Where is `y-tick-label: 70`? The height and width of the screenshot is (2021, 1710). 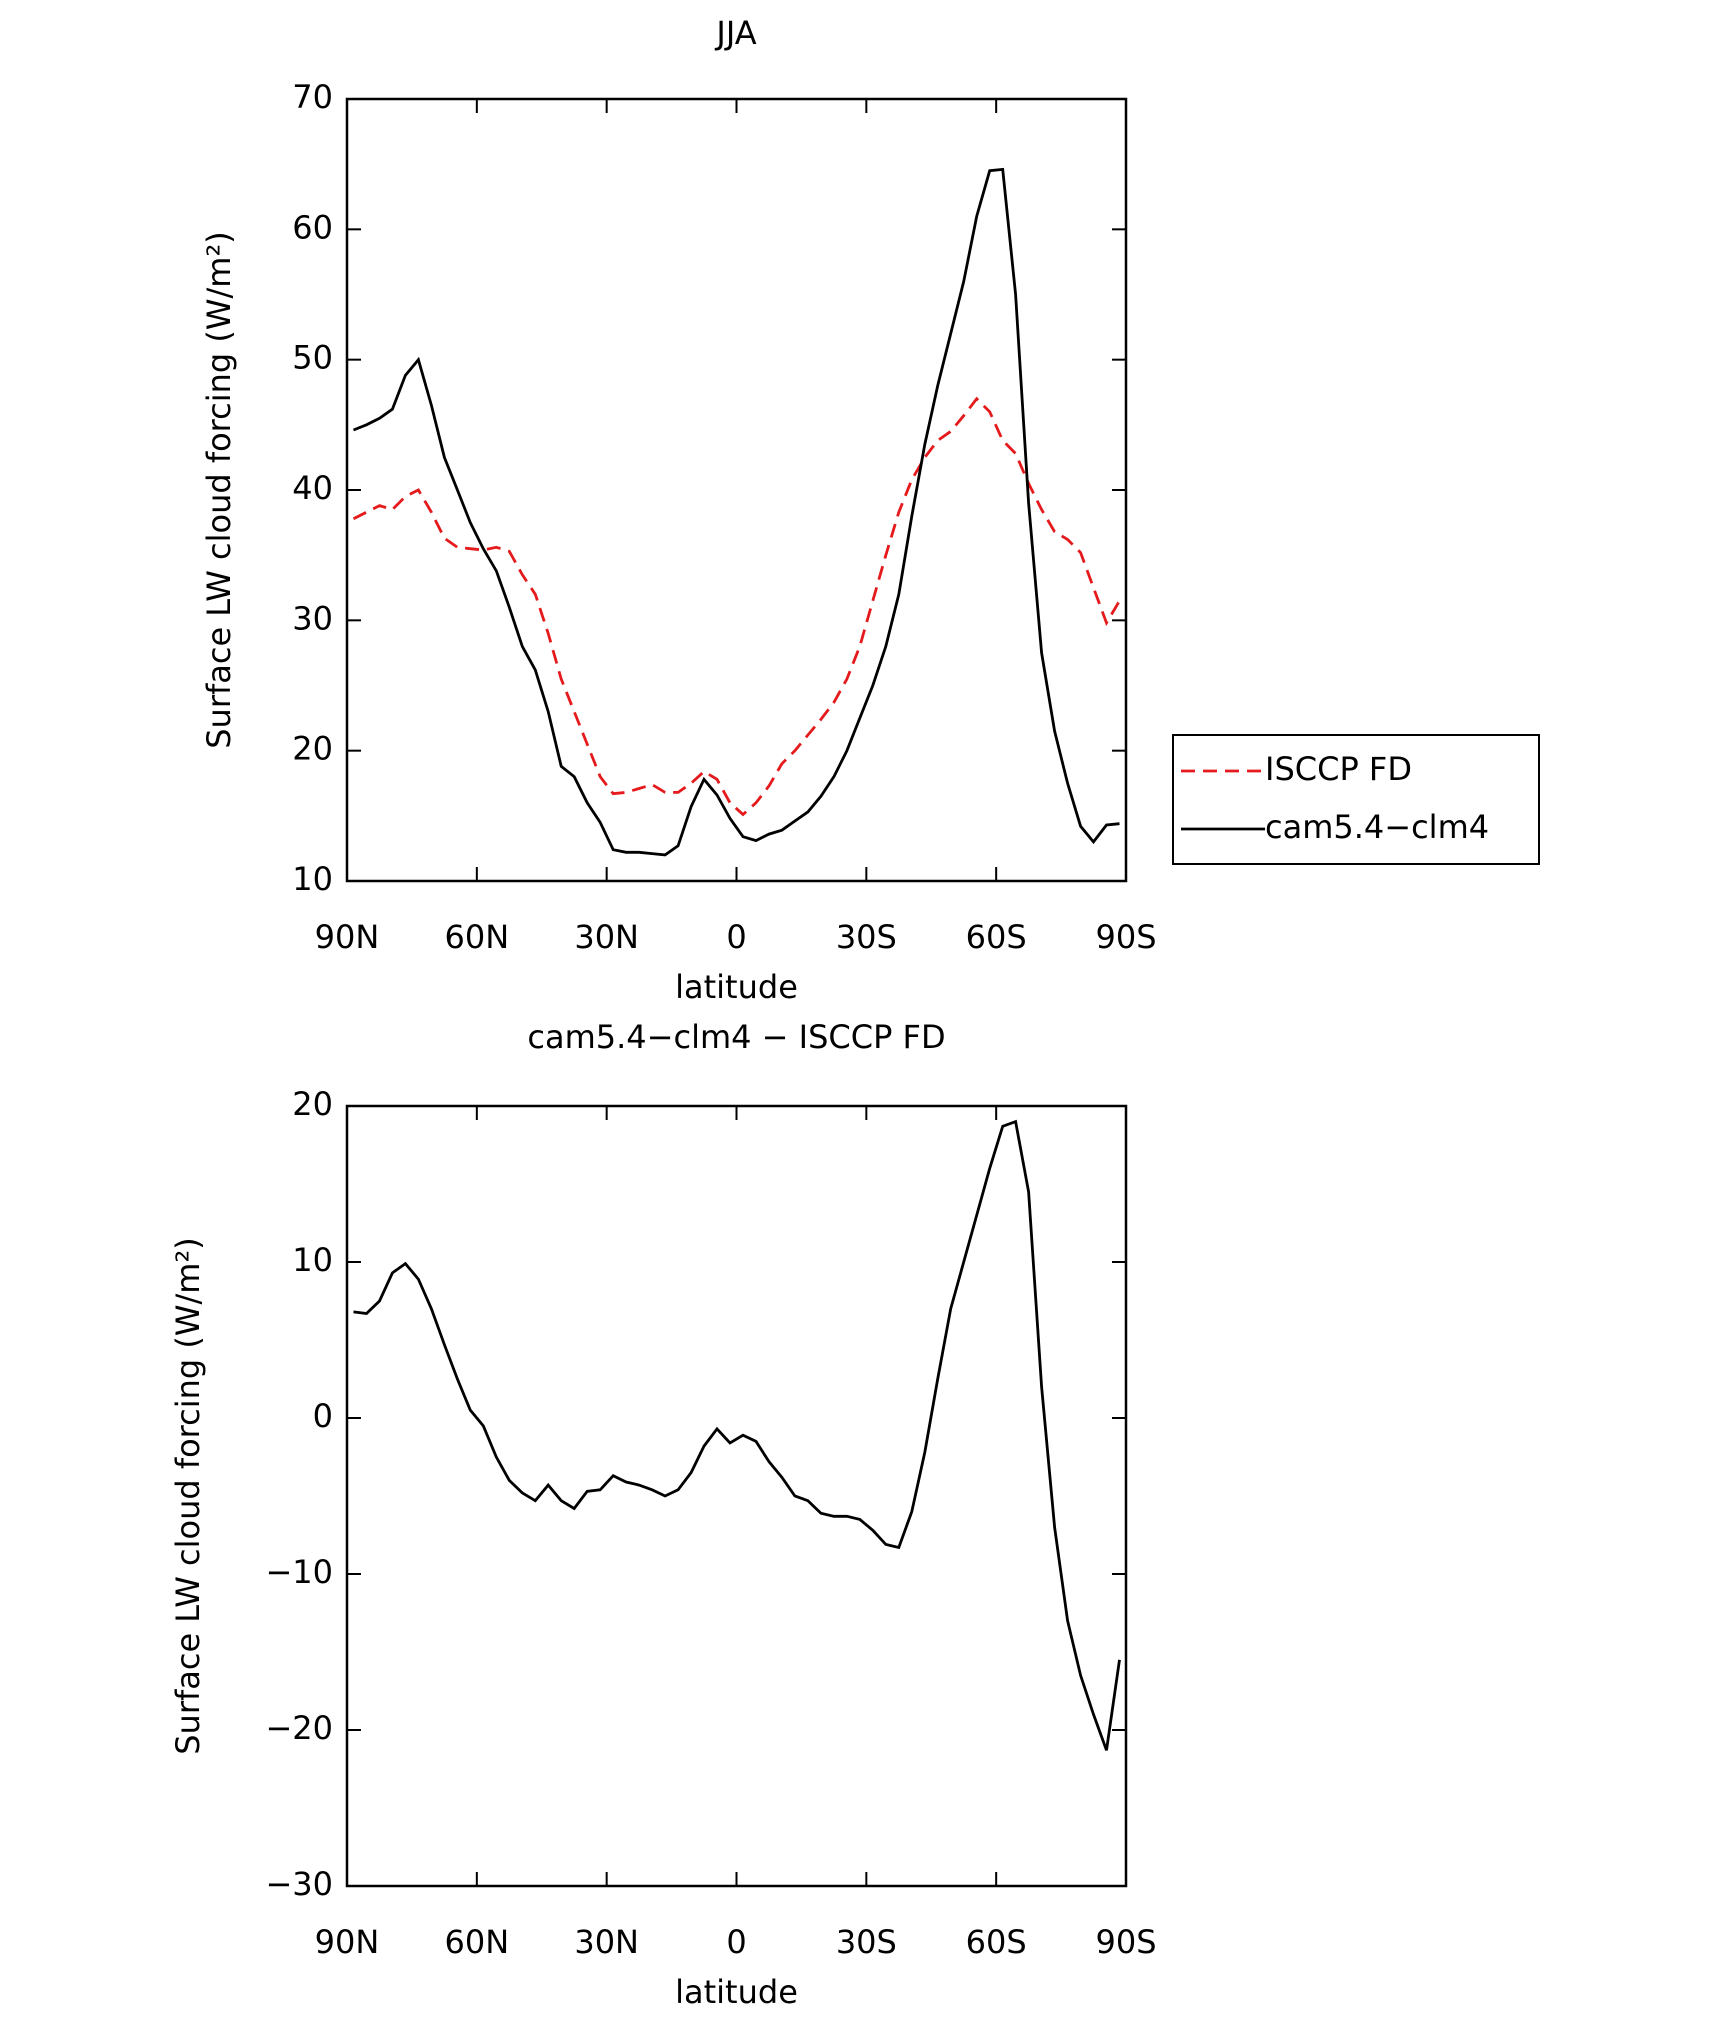 y-tick-label: 70 is located at coordinates (312, 97).